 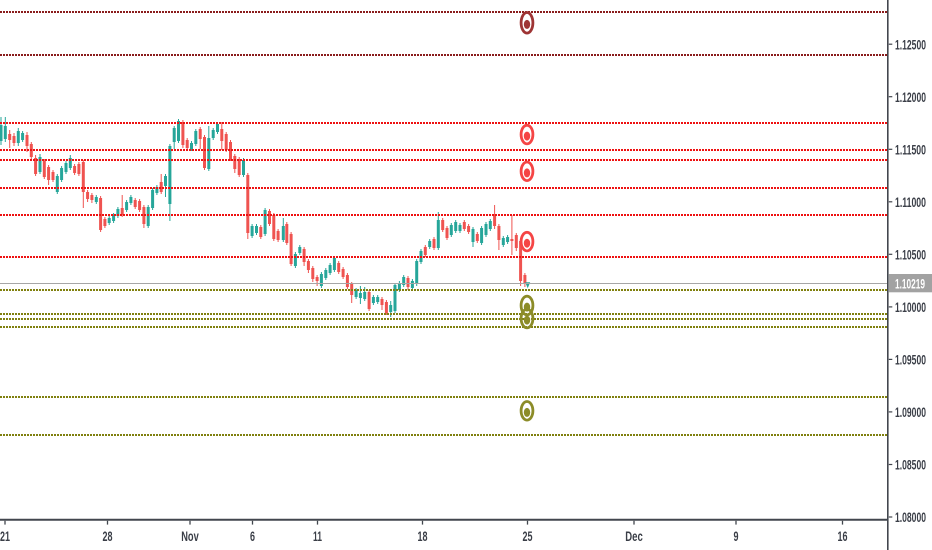 What do you see at coordinates (910, 44) in the screenshot?
I see `svg-text: 1.12500` at bounding box center [910, 44].